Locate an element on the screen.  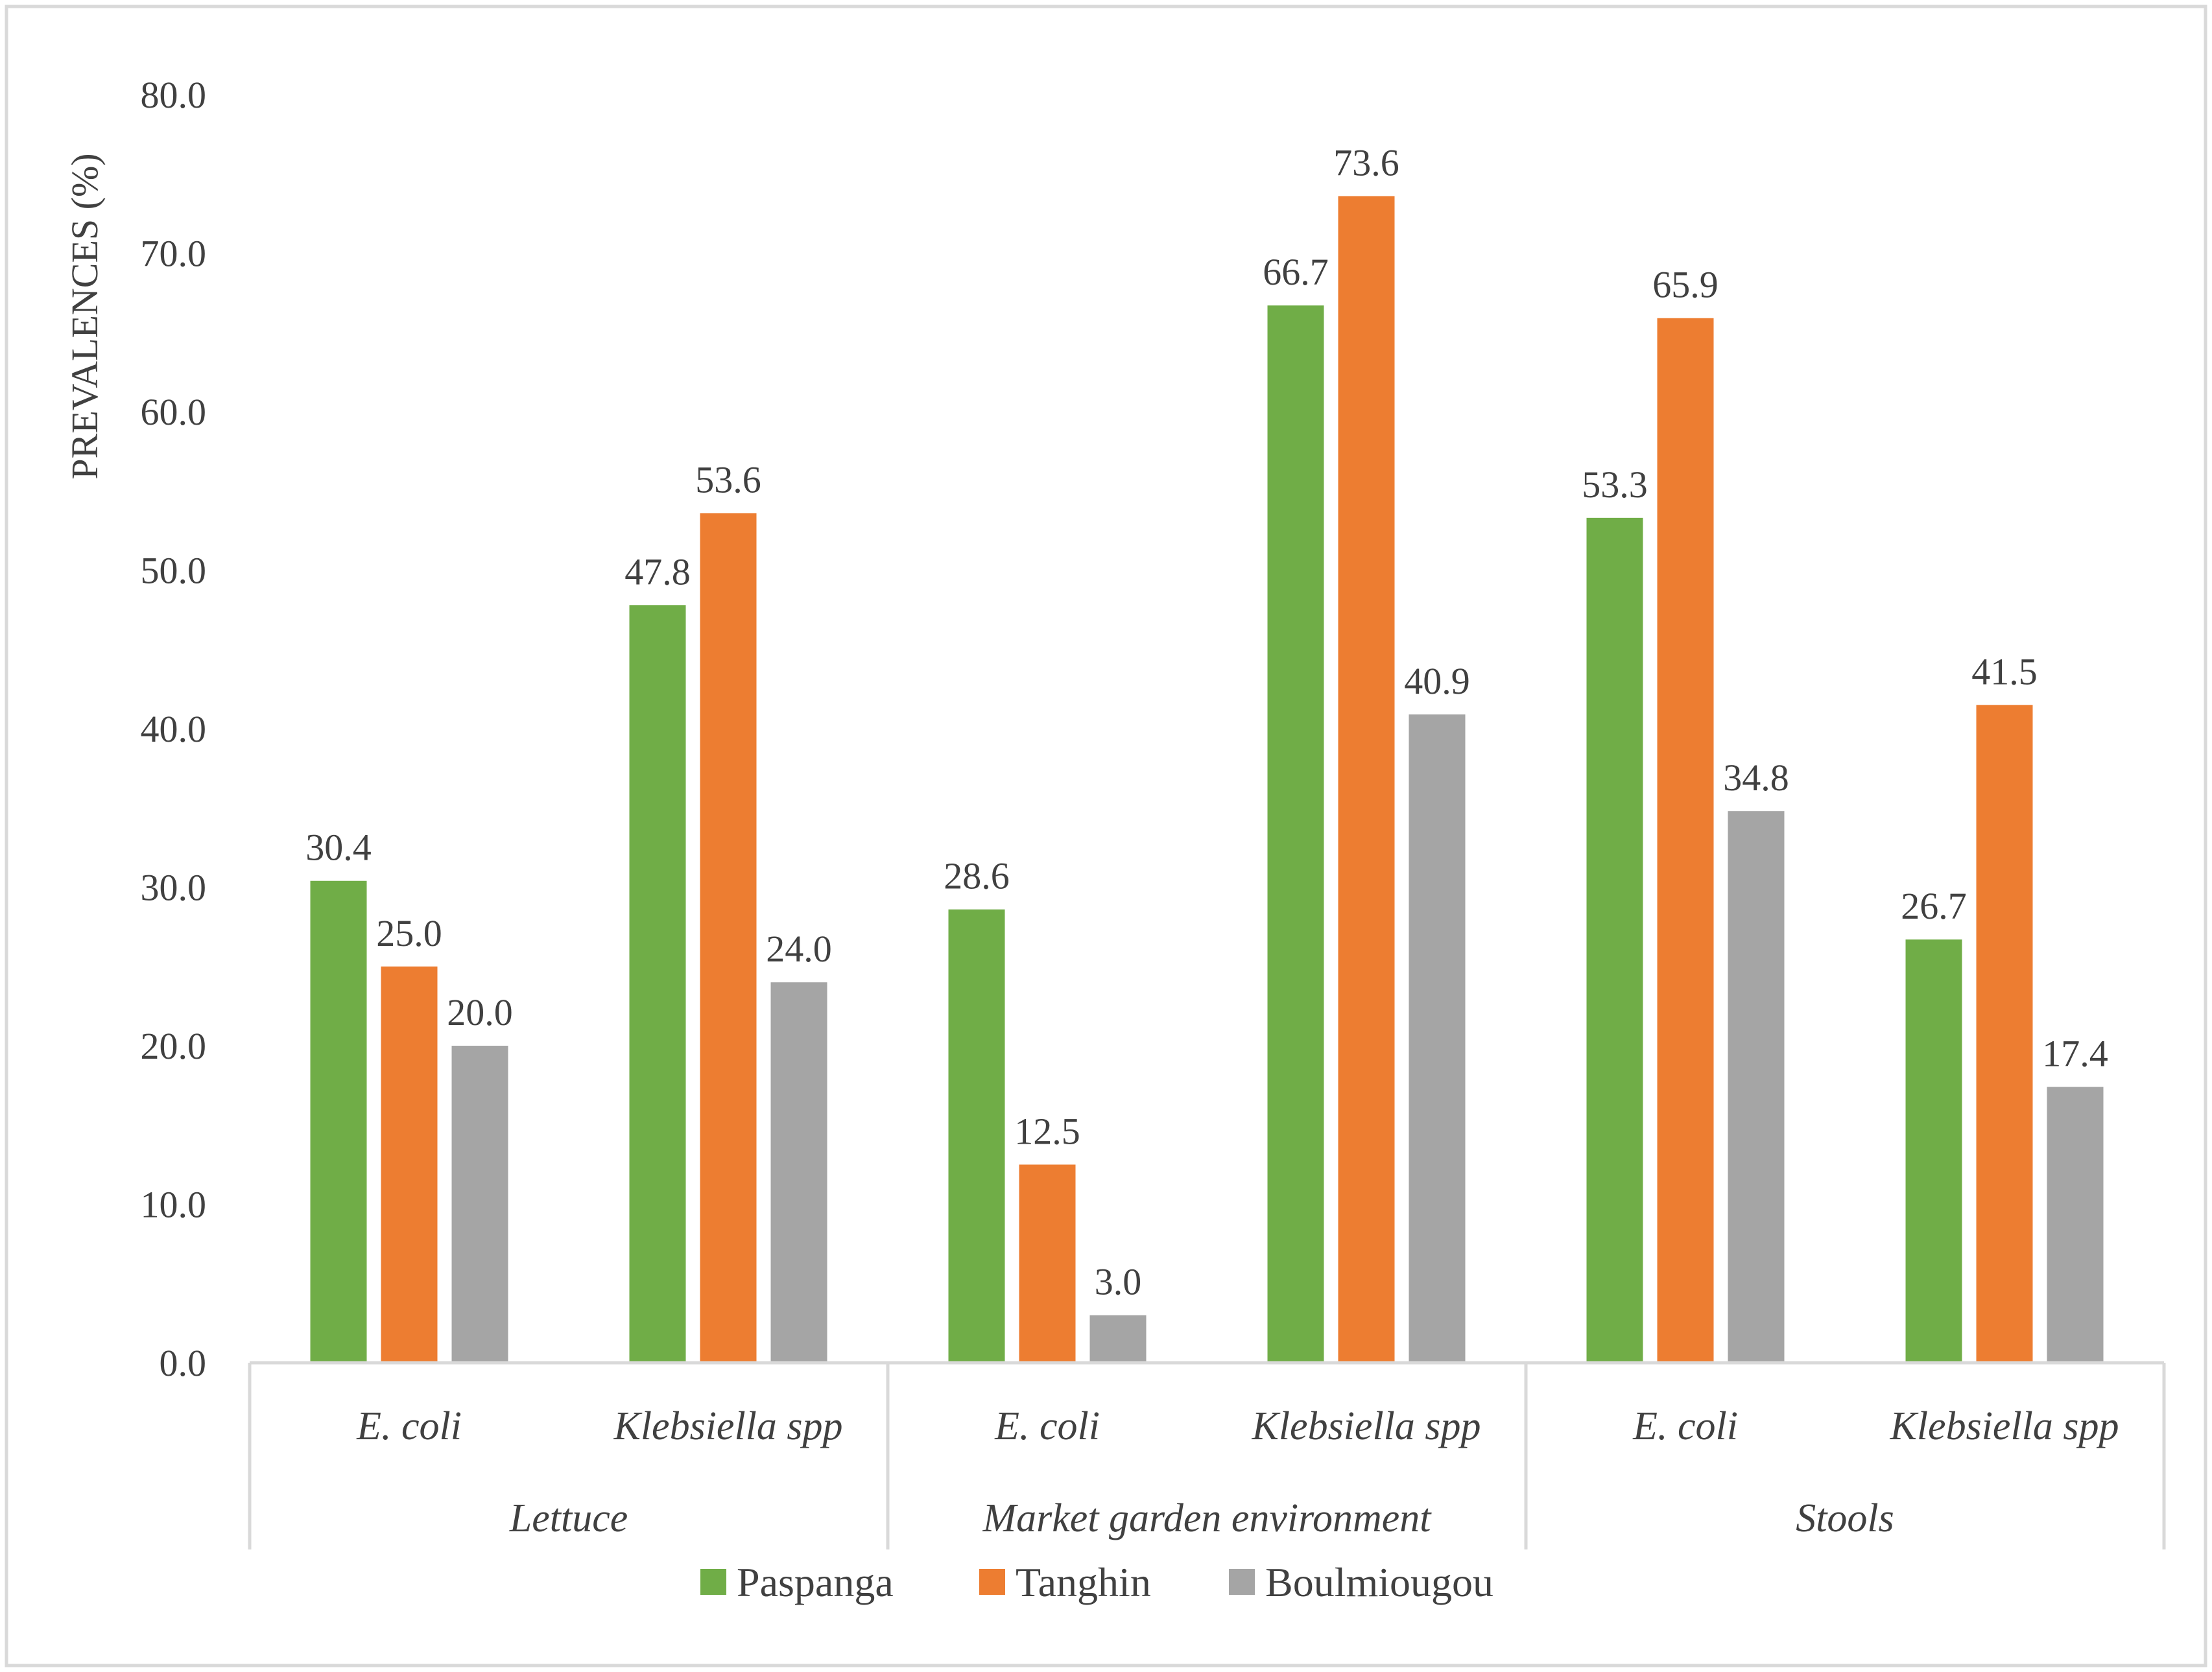
y-axis-title: PREVALENCES (%) is located at coordinates (85, 316).